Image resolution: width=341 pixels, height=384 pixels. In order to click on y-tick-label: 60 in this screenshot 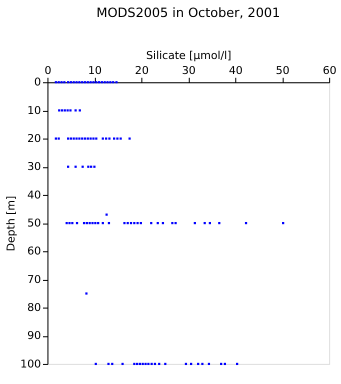, I will do `click(34, 251)`.